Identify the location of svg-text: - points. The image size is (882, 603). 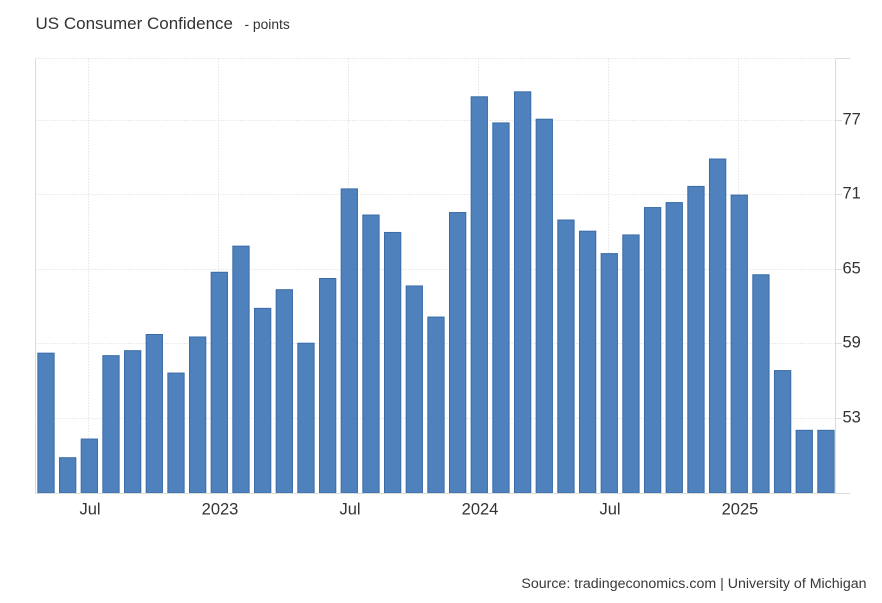
(267, 24).